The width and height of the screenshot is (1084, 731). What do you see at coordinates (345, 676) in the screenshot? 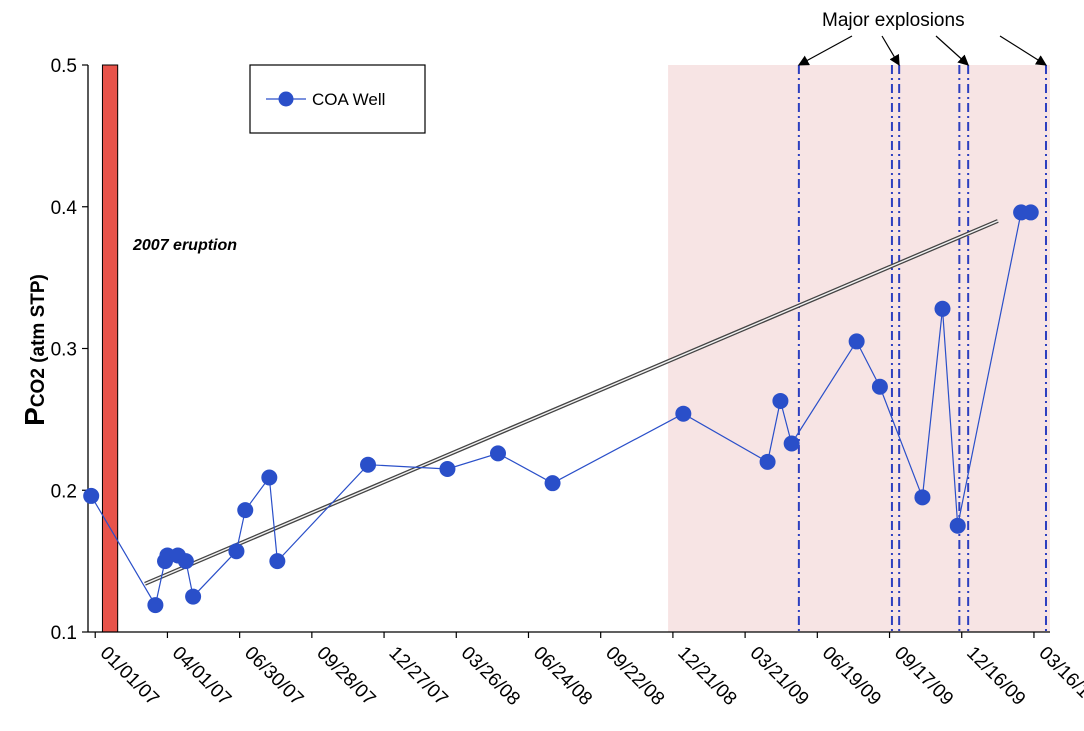
I see `x-tick-label: 09/28/07` at bounding box center [345, 676].